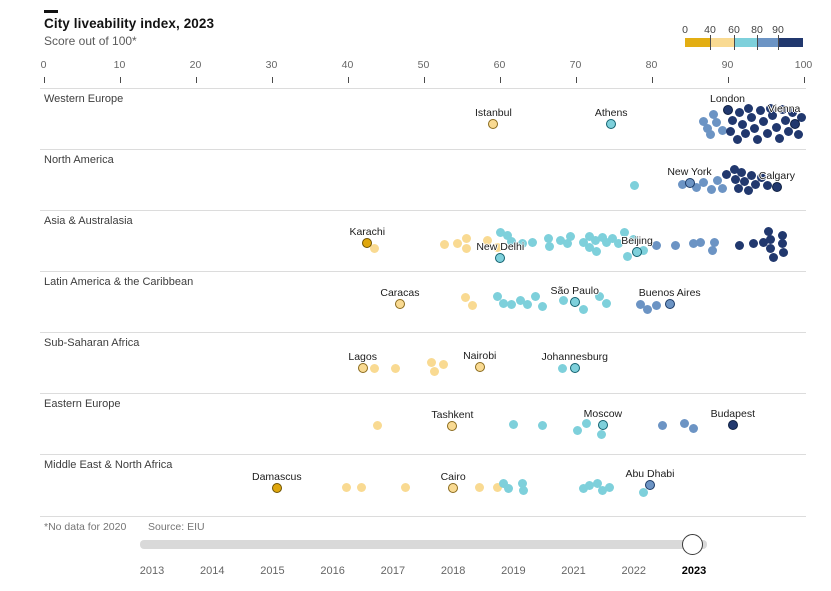 This screenshot has height=591, width=831. What do you see at coordinates (573, 571) in the screenshot?
I see `year-label-2021: 2021` at bounding box center [573, 571].